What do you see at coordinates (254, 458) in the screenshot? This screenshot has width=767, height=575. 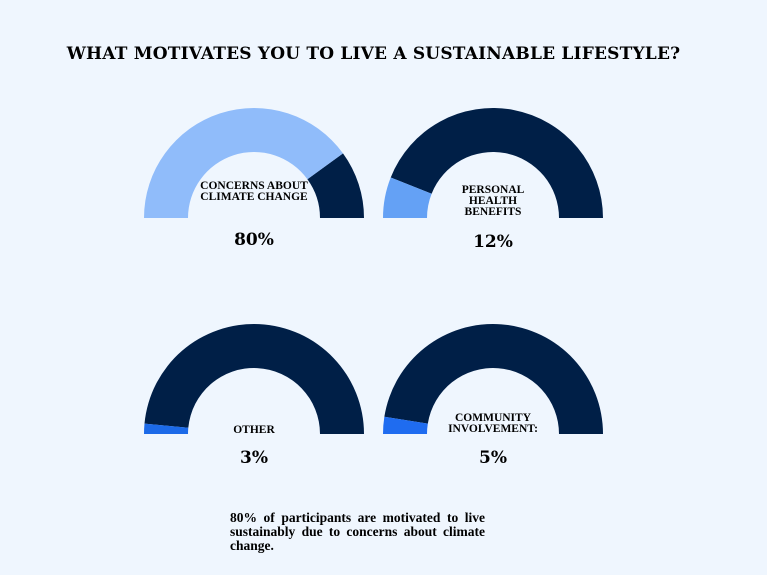 I see `gauge-value: 3%` at bounding box center [254, 458].